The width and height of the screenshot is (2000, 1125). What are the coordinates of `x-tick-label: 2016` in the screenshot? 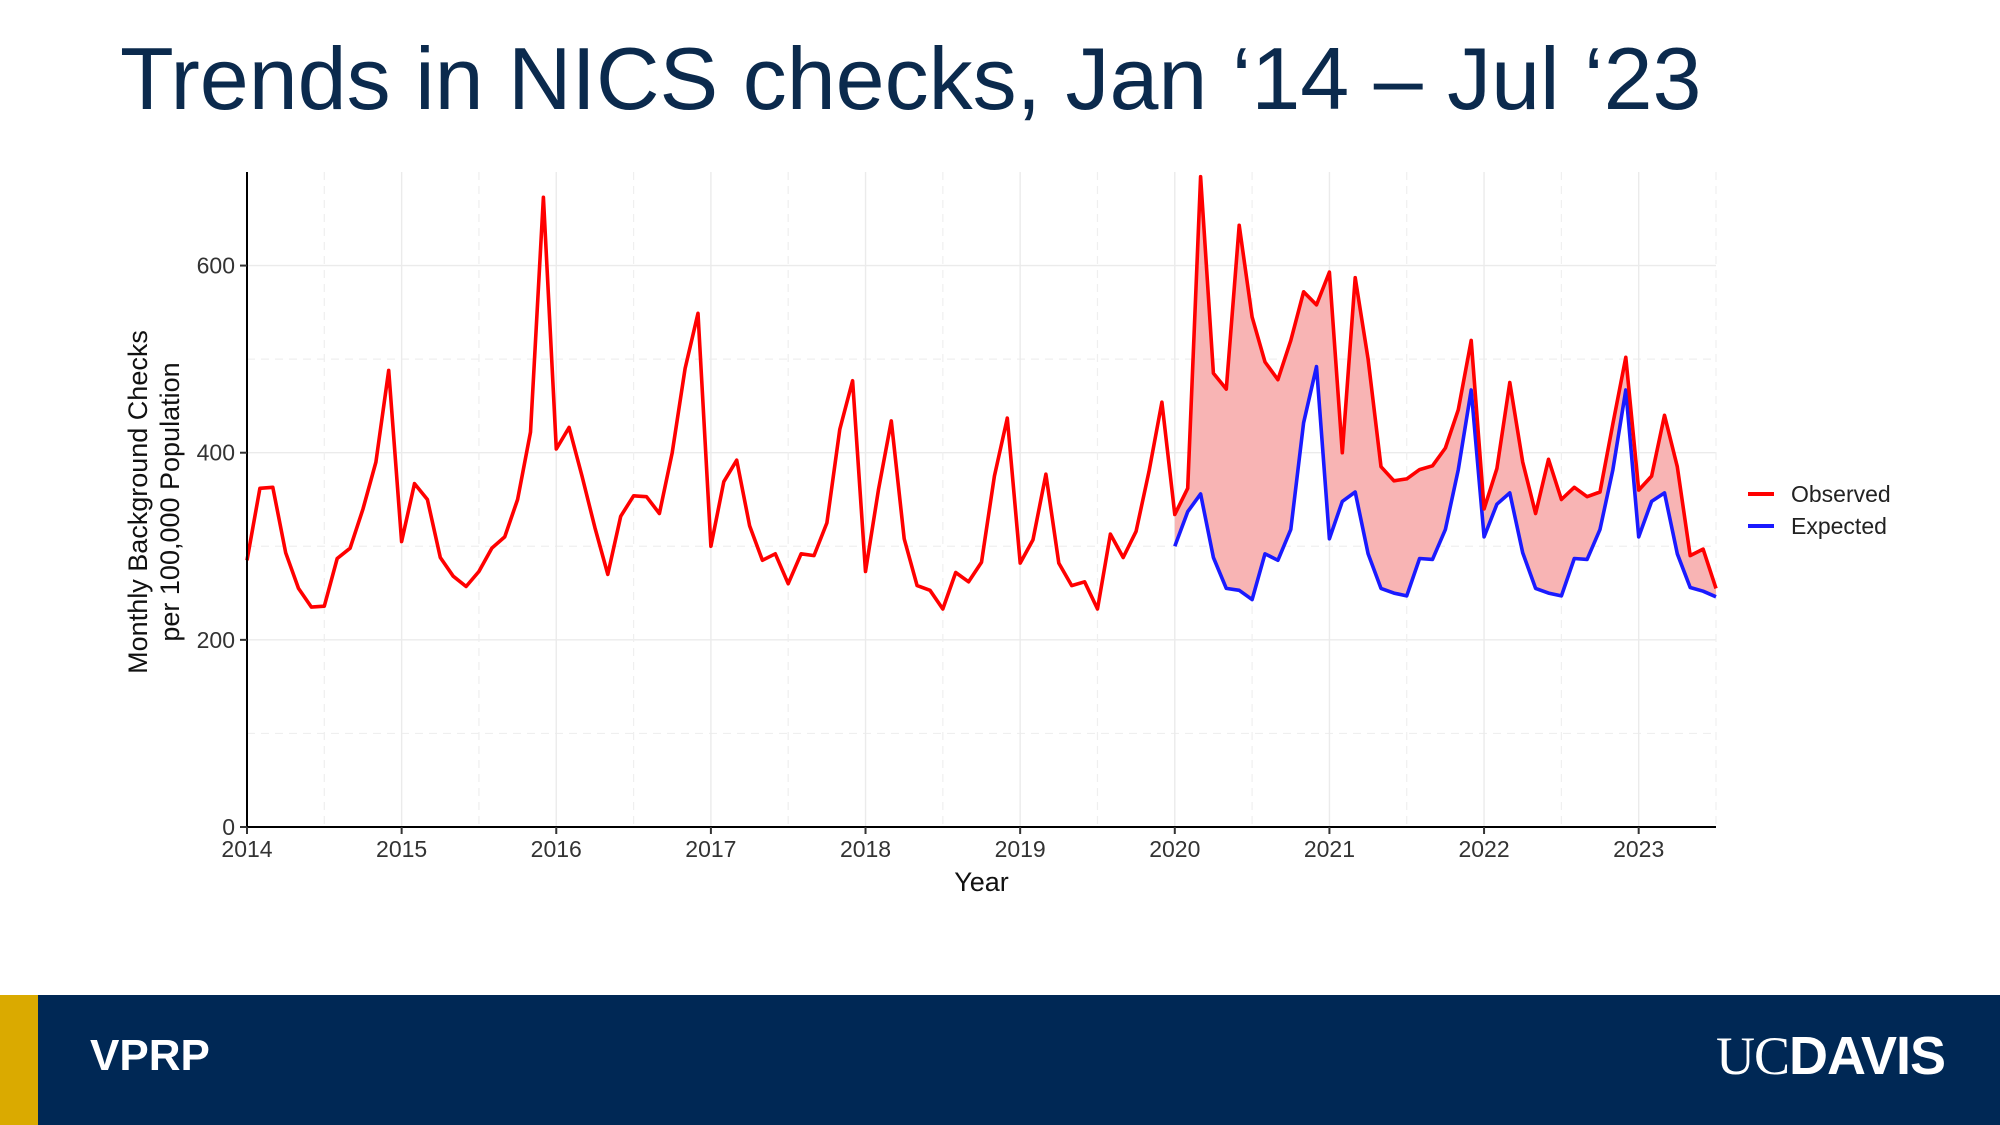 It's located at (556, 849).